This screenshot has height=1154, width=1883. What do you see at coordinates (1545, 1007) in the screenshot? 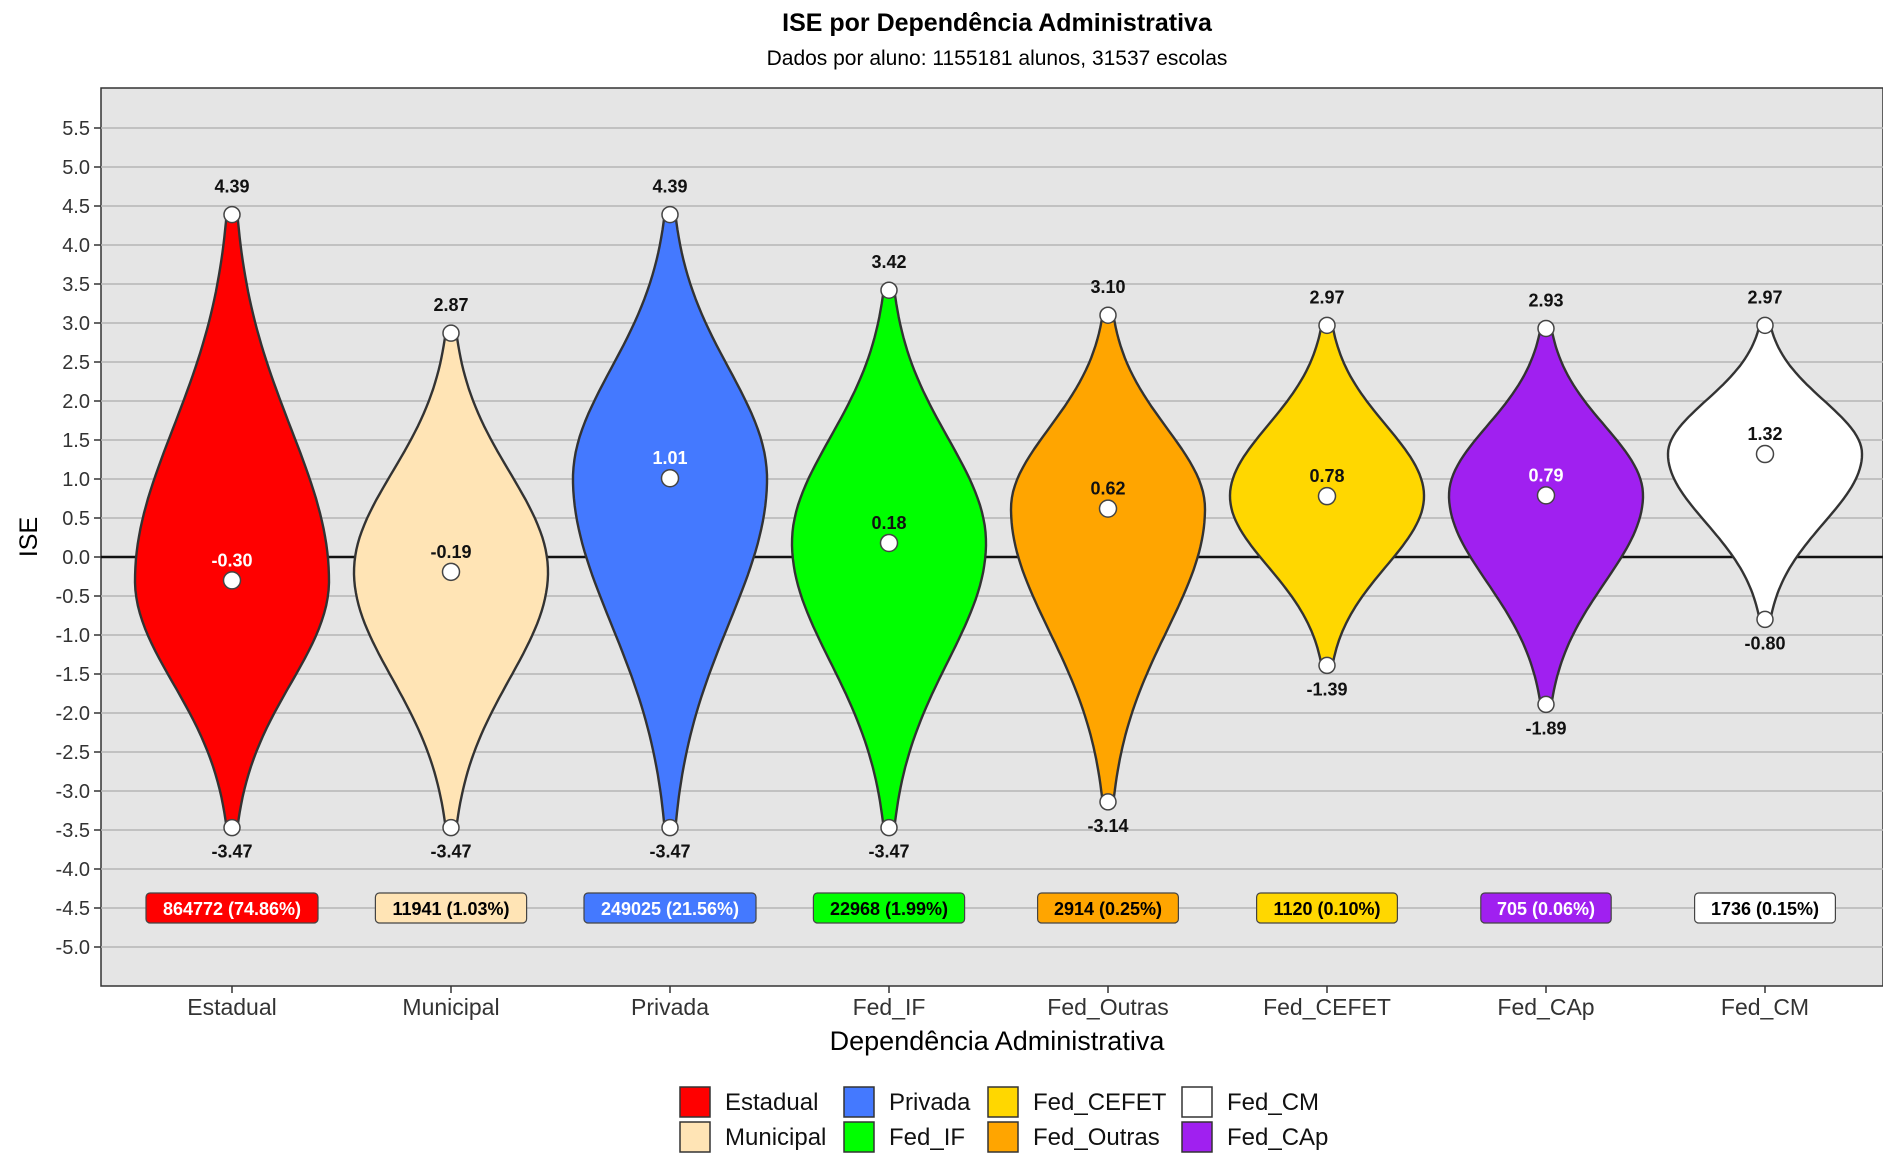
I see `x-tick-label: Fed_CAp` at bounding box center [1545, 1007].